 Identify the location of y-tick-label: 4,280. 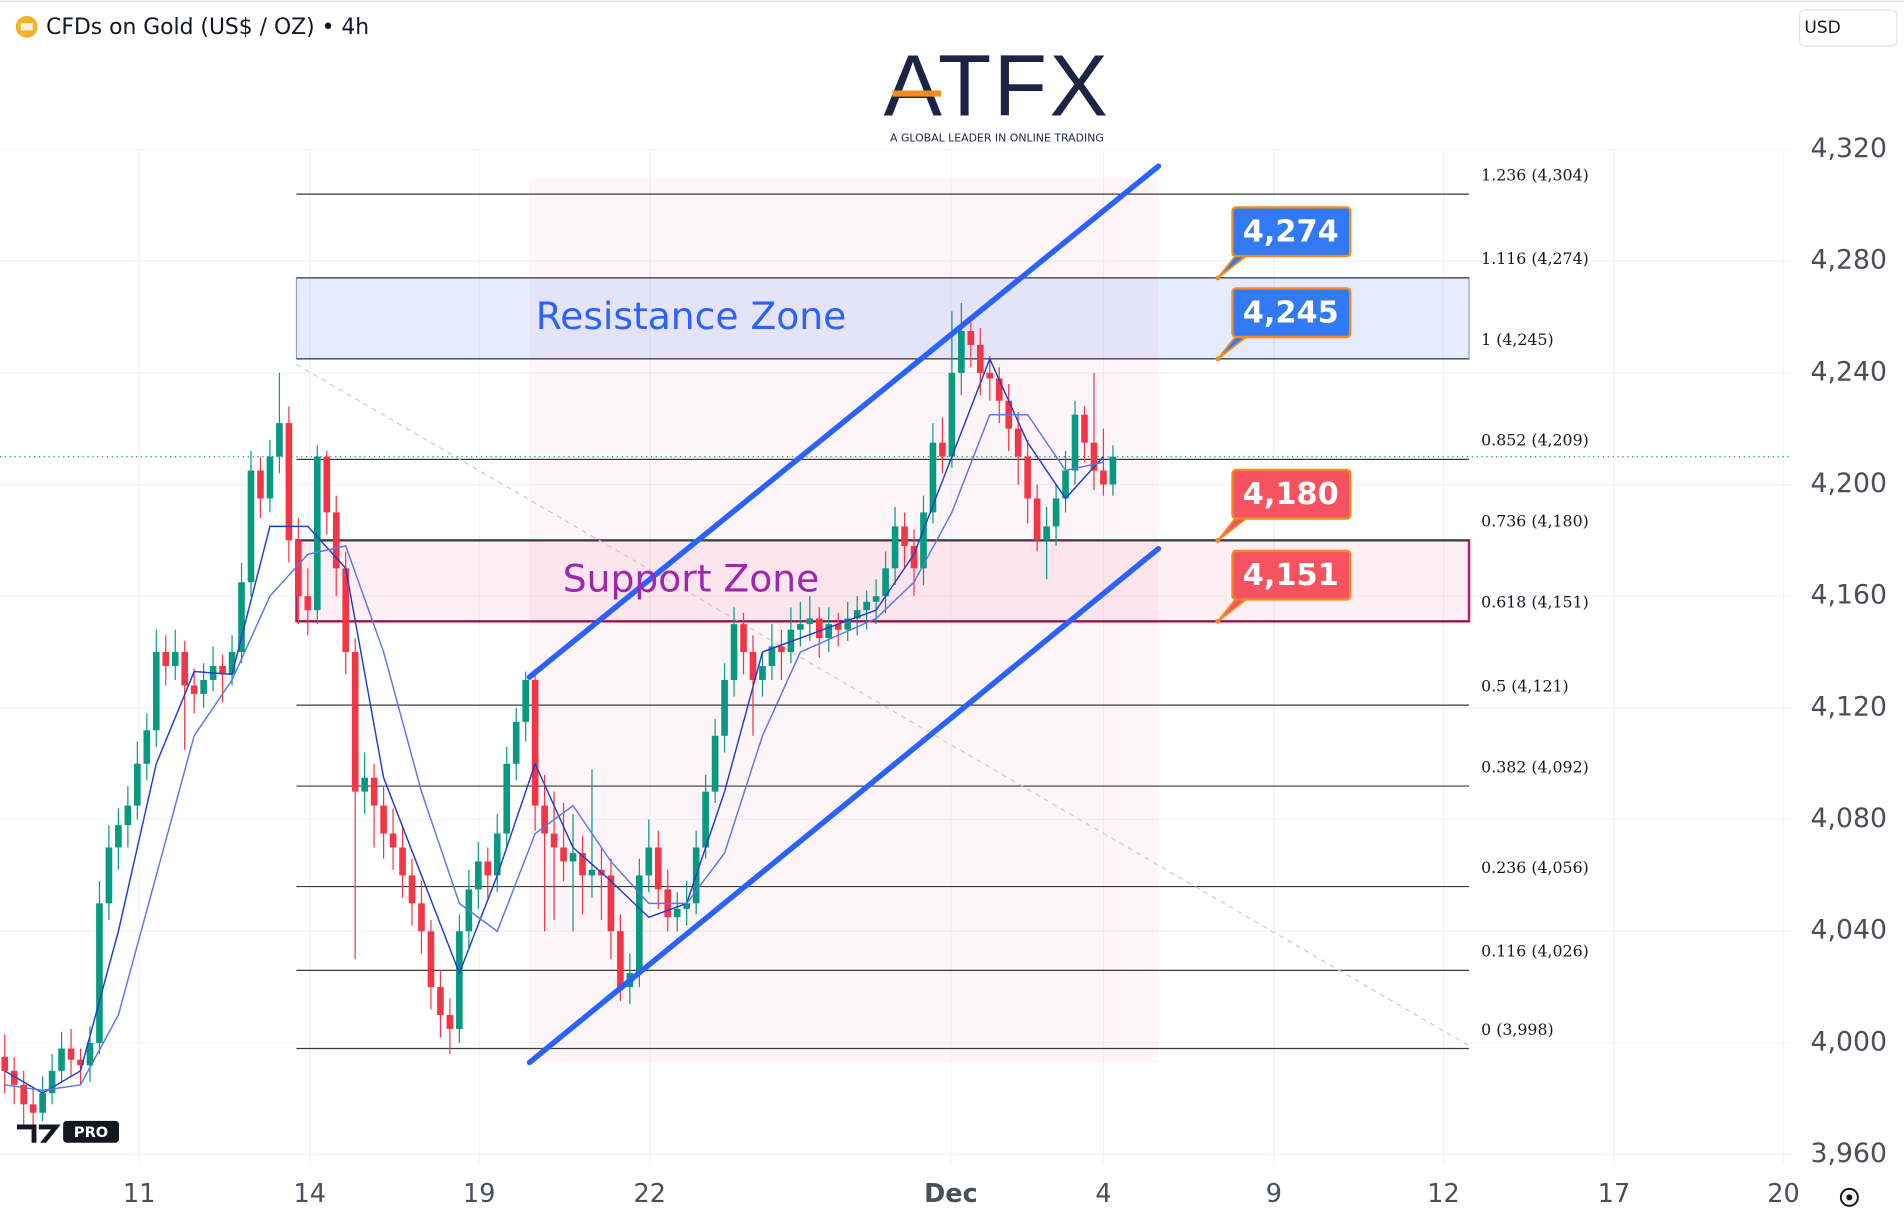
(1849, 260).